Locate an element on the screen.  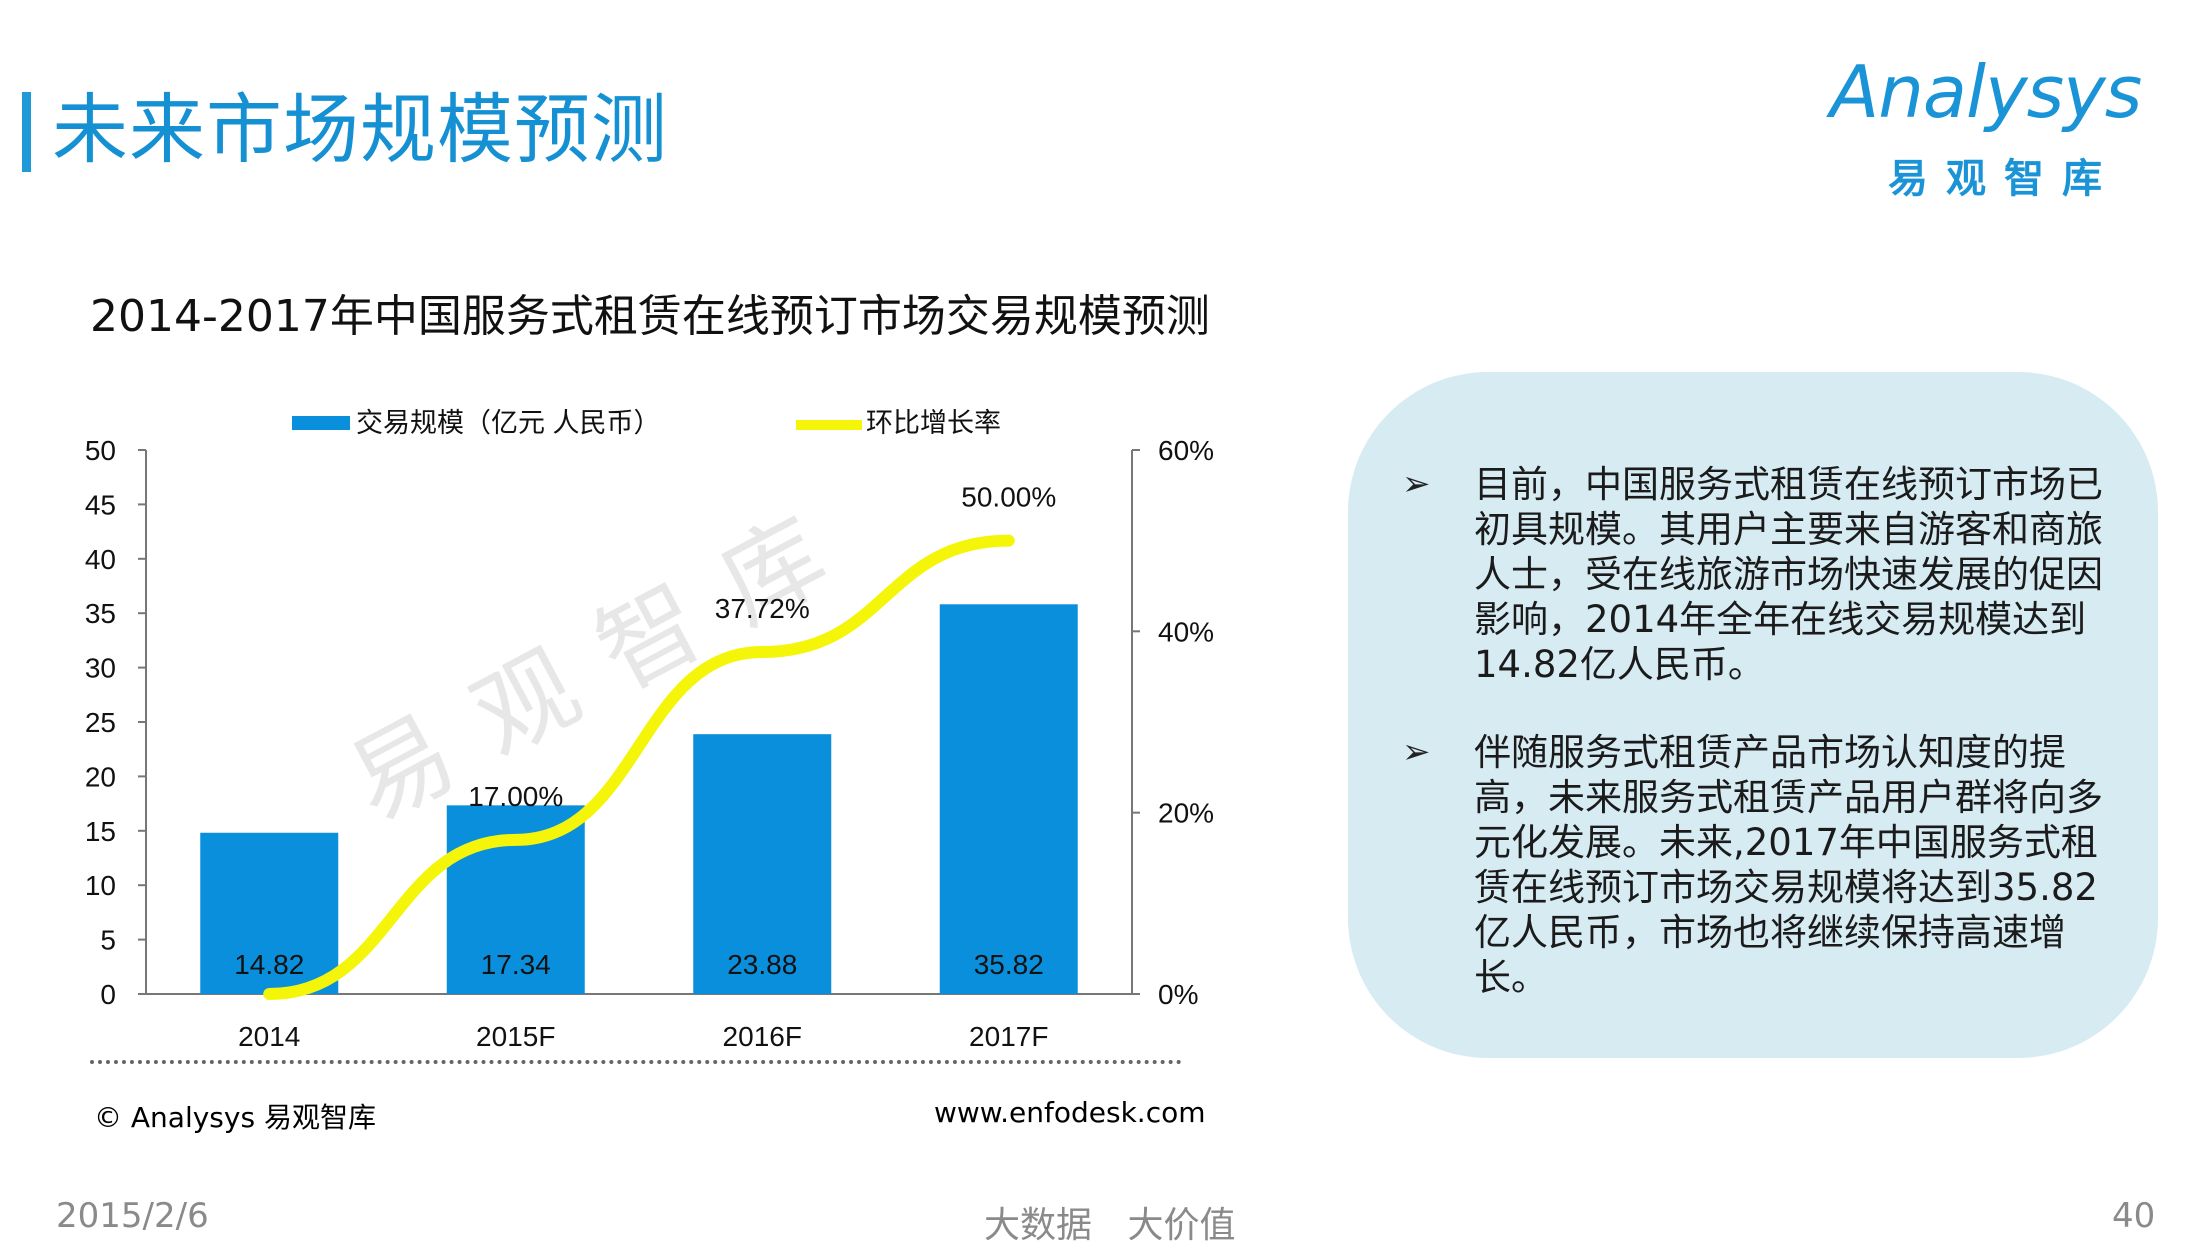
right-axis-tick-label: 40% is located at coordinates (1186, 631).